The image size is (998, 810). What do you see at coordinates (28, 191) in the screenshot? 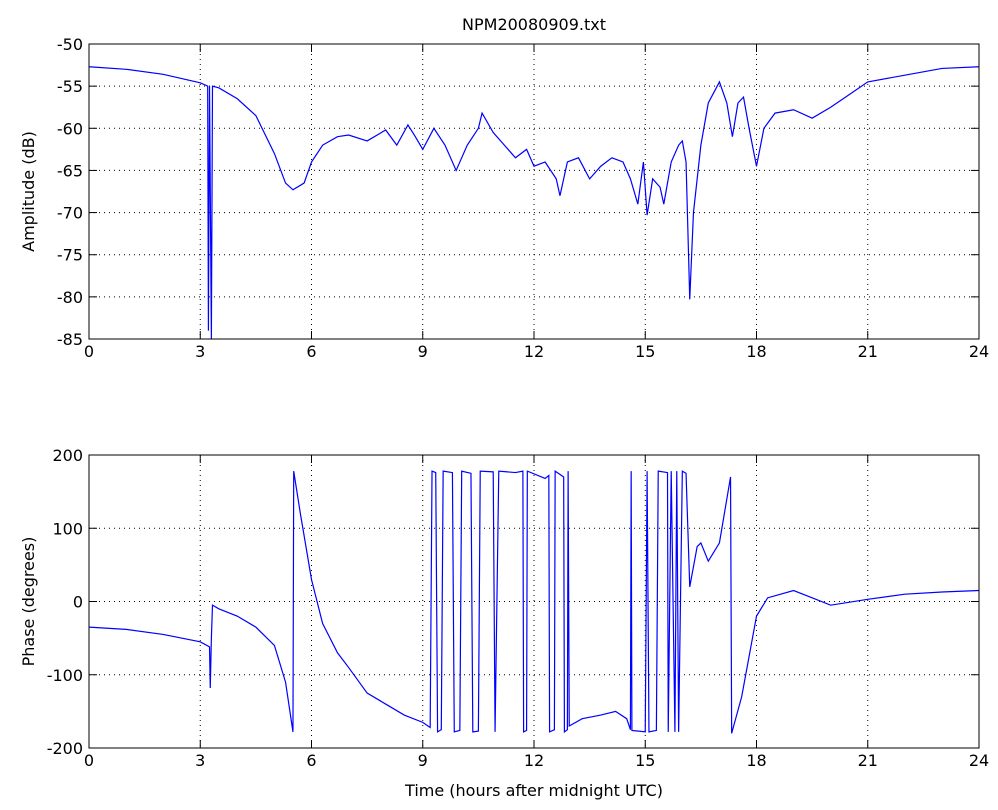
I see `y-axis-label: Amplitude (dB)` at bounding box center [28, 191].